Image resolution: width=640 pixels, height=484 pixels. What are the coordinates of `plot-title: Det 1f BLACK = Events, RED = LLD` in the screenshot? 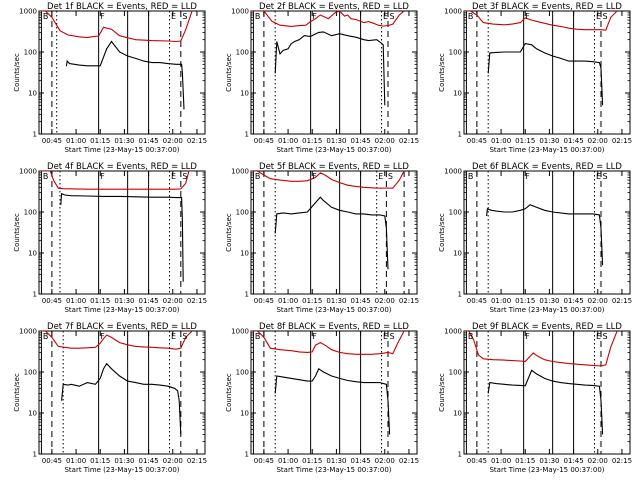 It's located at (122, 7).